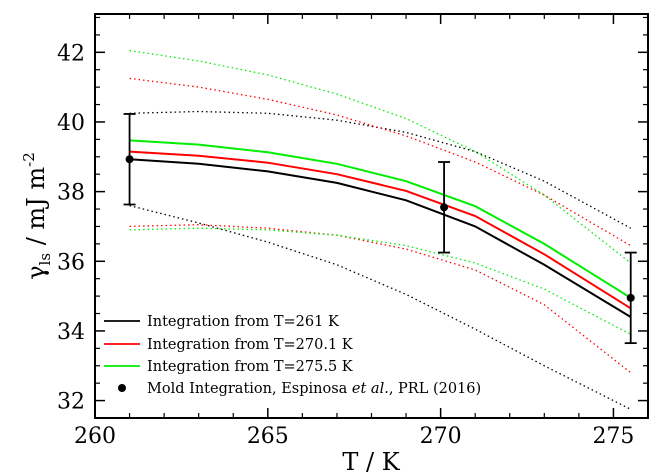  What do you see at coordinates (122, 388) in the screenshot?
I see `legend-marker-reference` at bounding box center [122, 388].